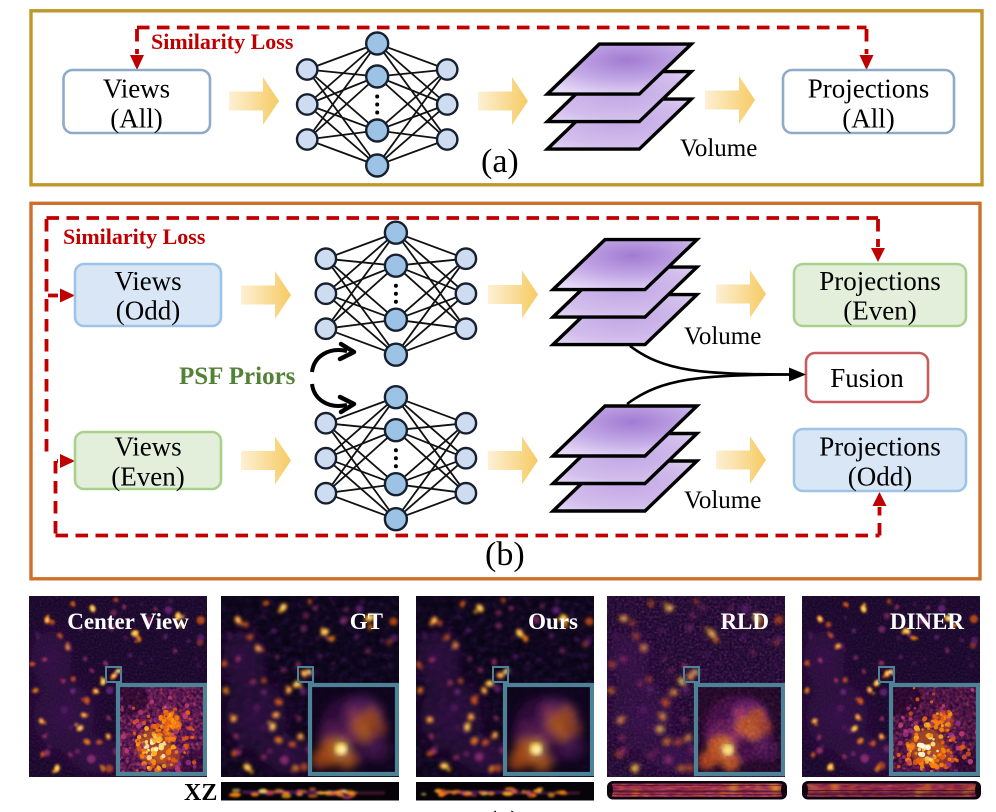 The width and height of the screenshot is (996, 812). I want to click on svg-text: (a), so click(500, 161).